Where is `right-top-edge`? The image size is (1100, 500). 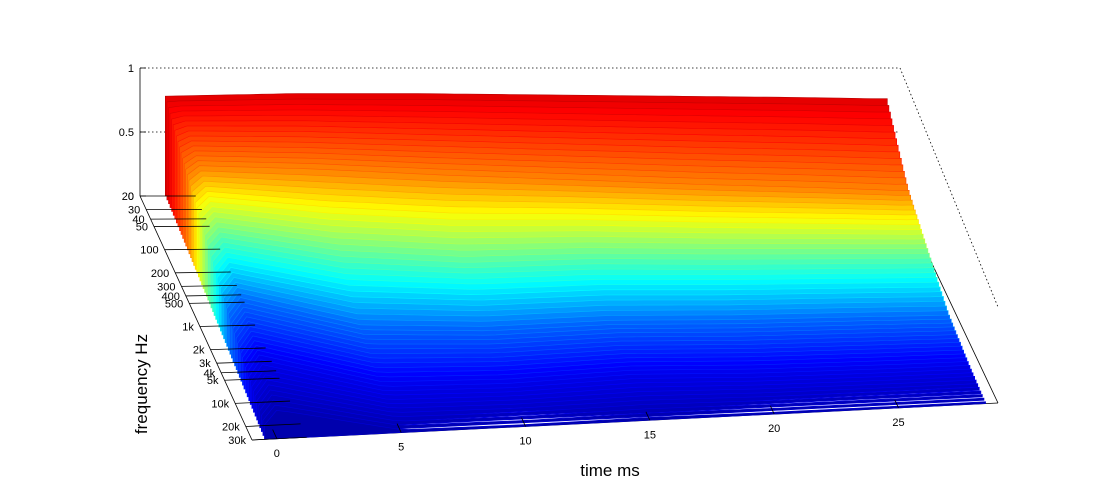
right-top-edge is located at coordinates (949, 187).